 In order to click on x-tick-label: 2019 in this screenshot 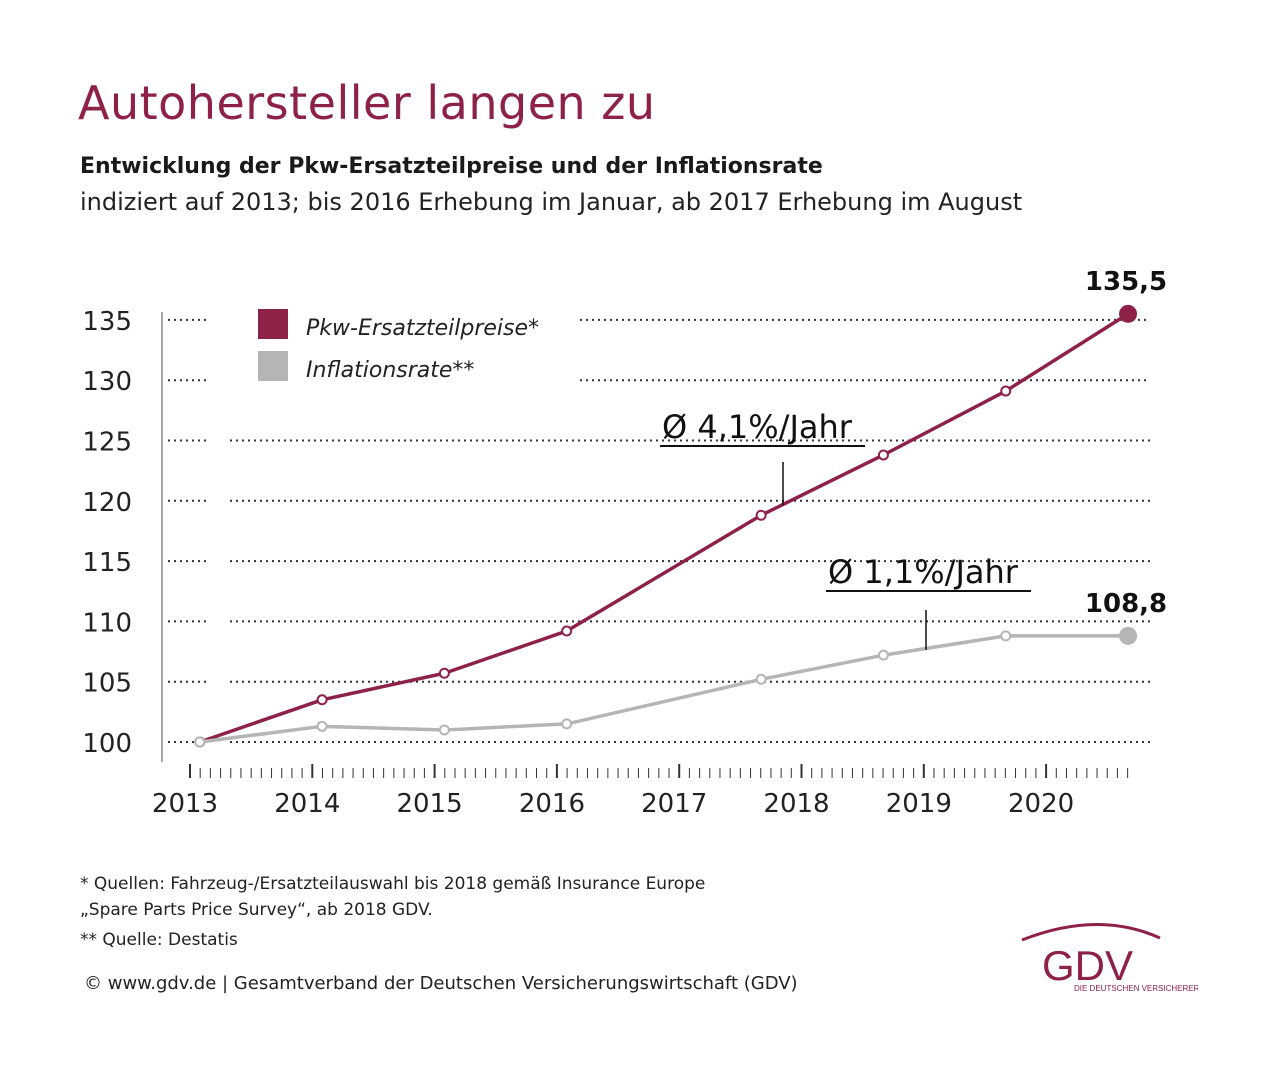, I will do `click(919, 804)`.